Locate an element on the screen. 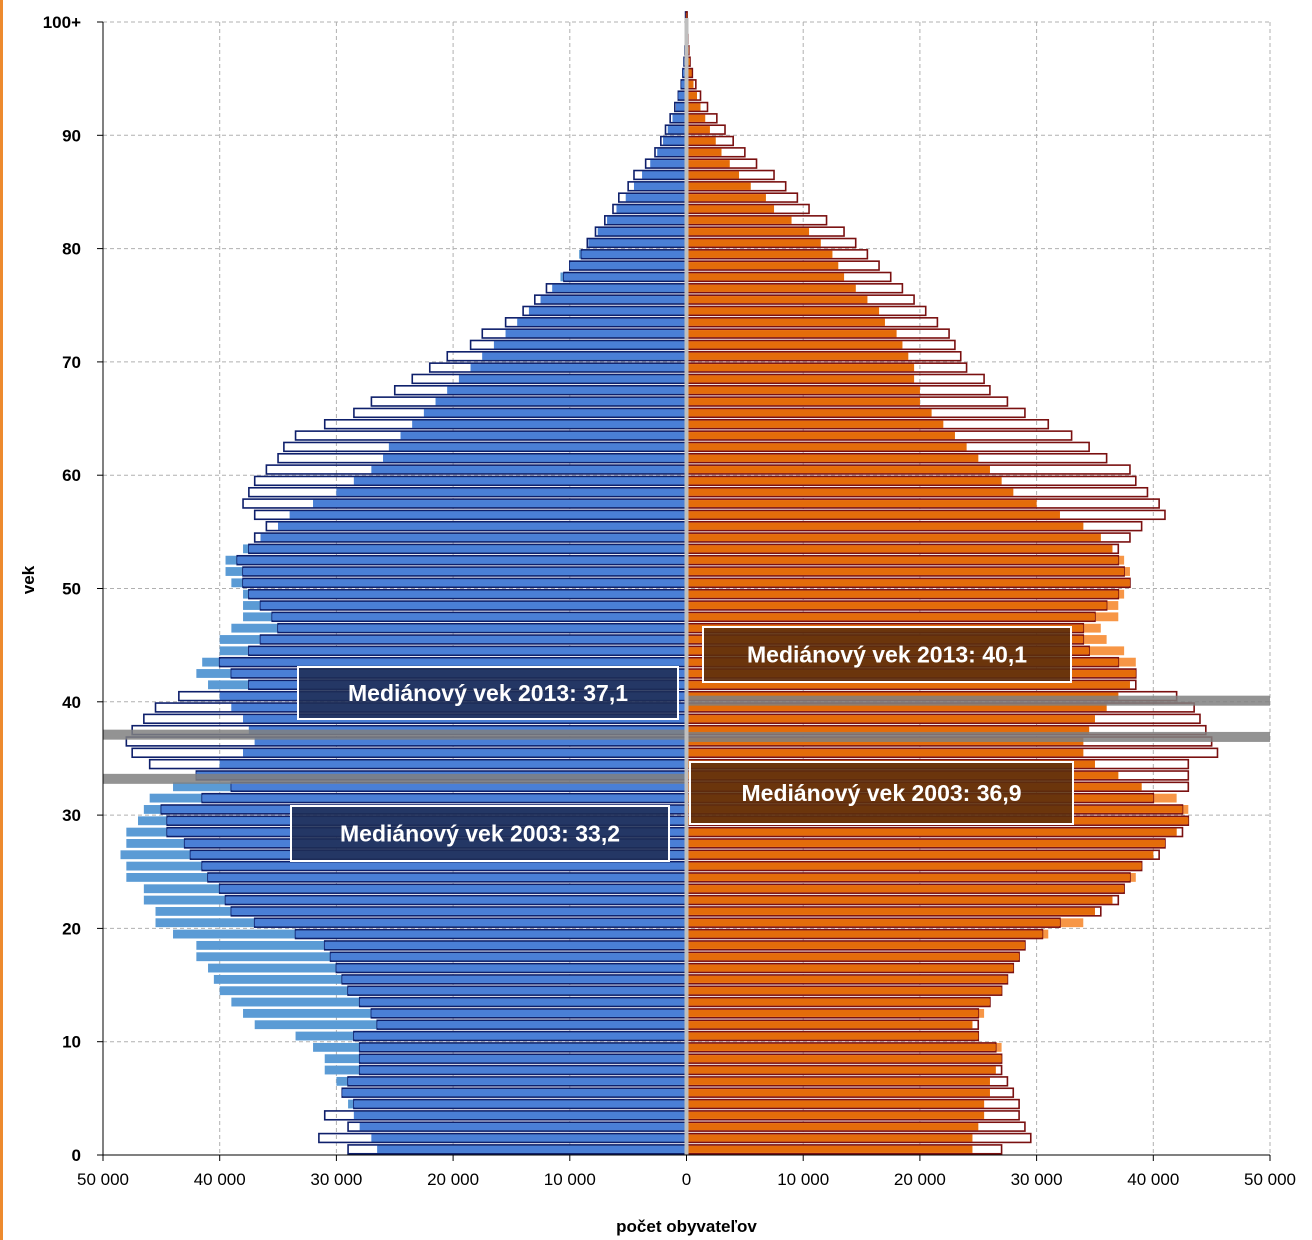 The width and height of the screenshot is (1312, 1240). median-label-text: Mediánový vek 2003: 36,9 is located at coordinates (882, 793).